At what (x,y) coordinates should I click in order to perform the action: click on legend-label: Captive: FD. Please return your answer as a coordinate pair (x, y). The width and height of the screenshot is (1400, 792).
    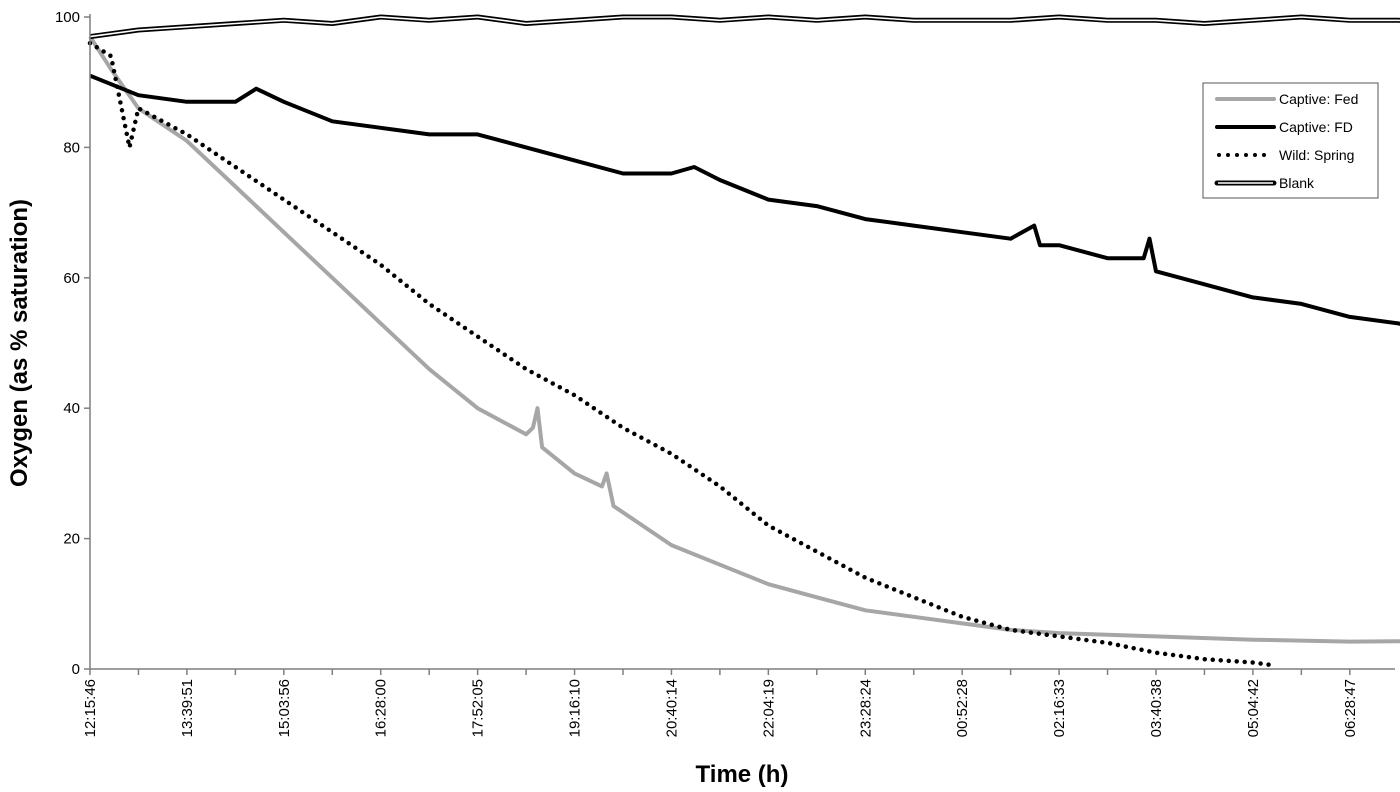
    Looking at the image, I should click on (1316, 127).